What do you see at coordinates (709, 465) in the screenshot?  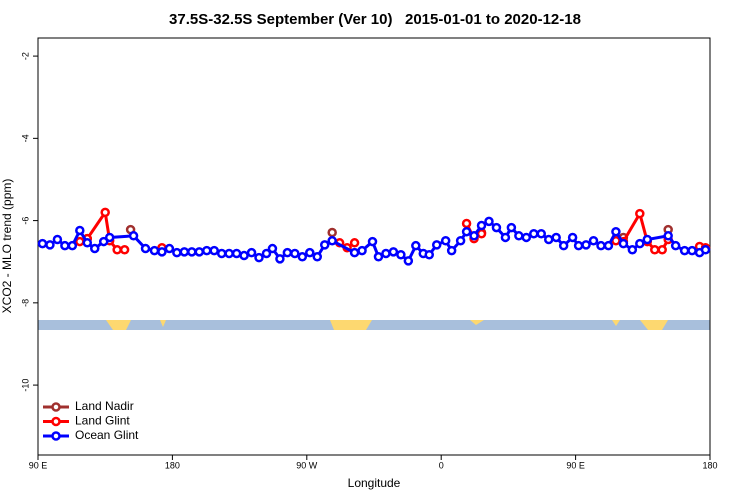 I see `x-tick-label: 180` at bounding box center [709, 465].